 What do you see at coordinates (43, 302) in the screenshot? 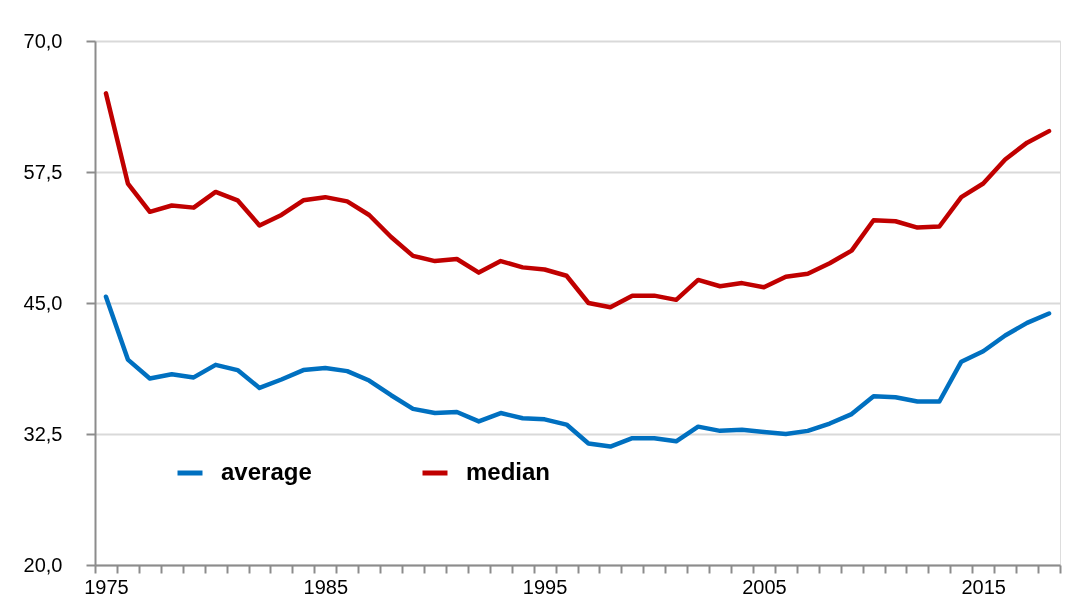
I see `y-tick-label: 45,0` at bounding box center [43, 302].